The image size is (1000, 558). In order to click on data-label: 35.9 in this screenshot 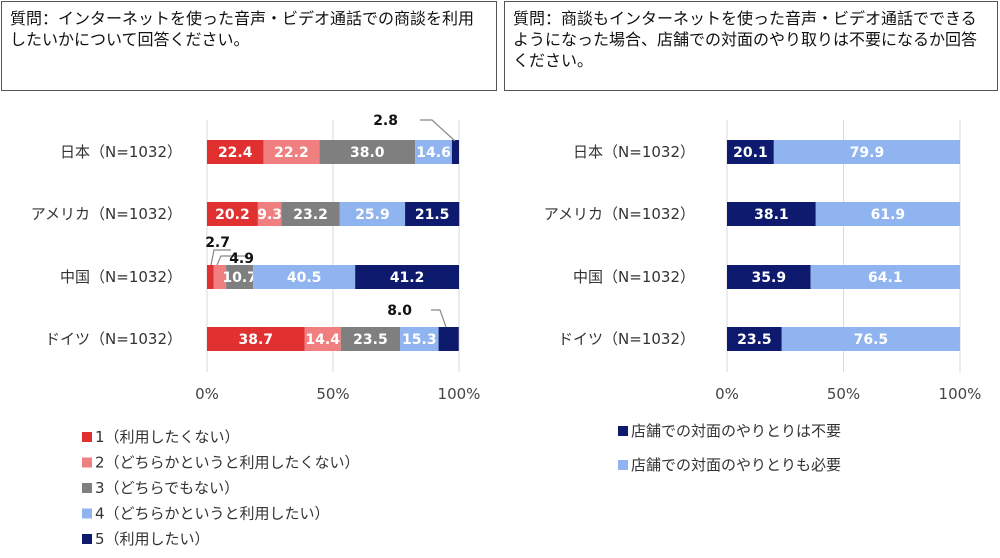, I will do `click(769, 278)`.